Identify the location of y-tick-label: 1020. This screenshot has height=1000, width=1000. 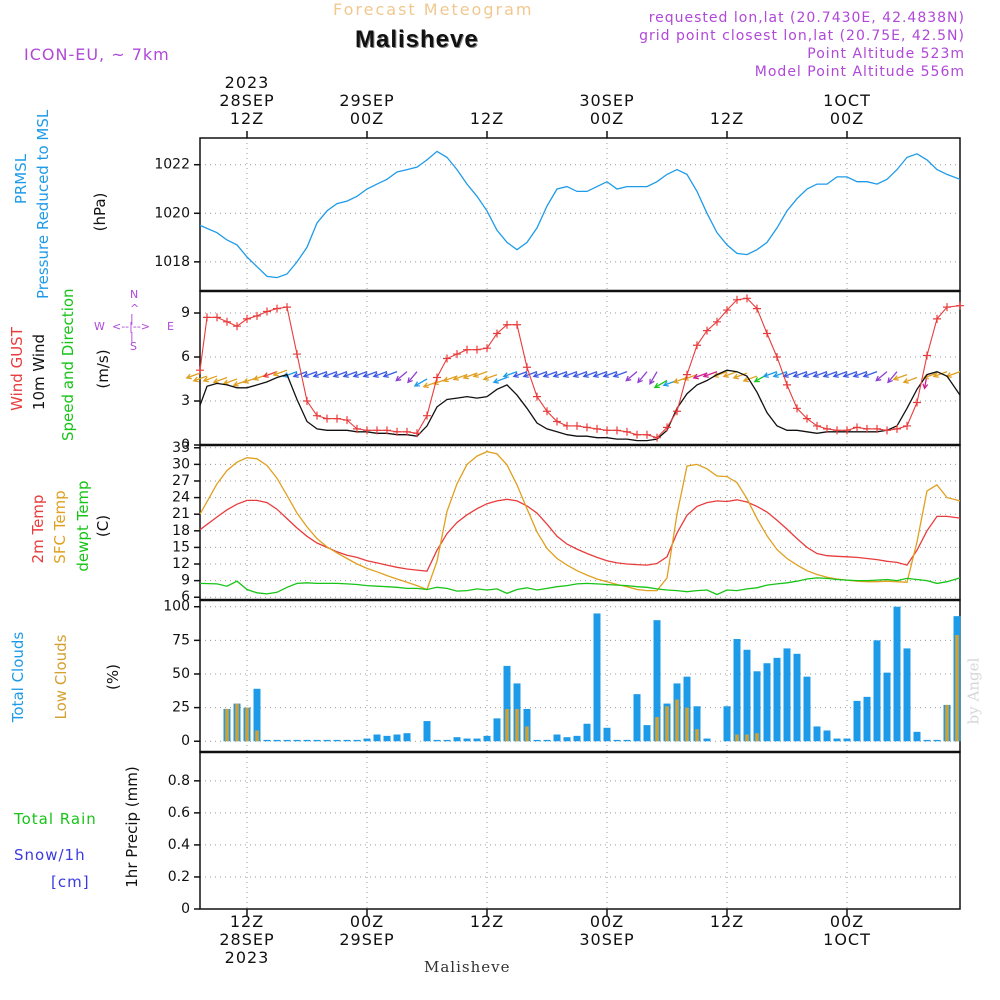
(172, 213).